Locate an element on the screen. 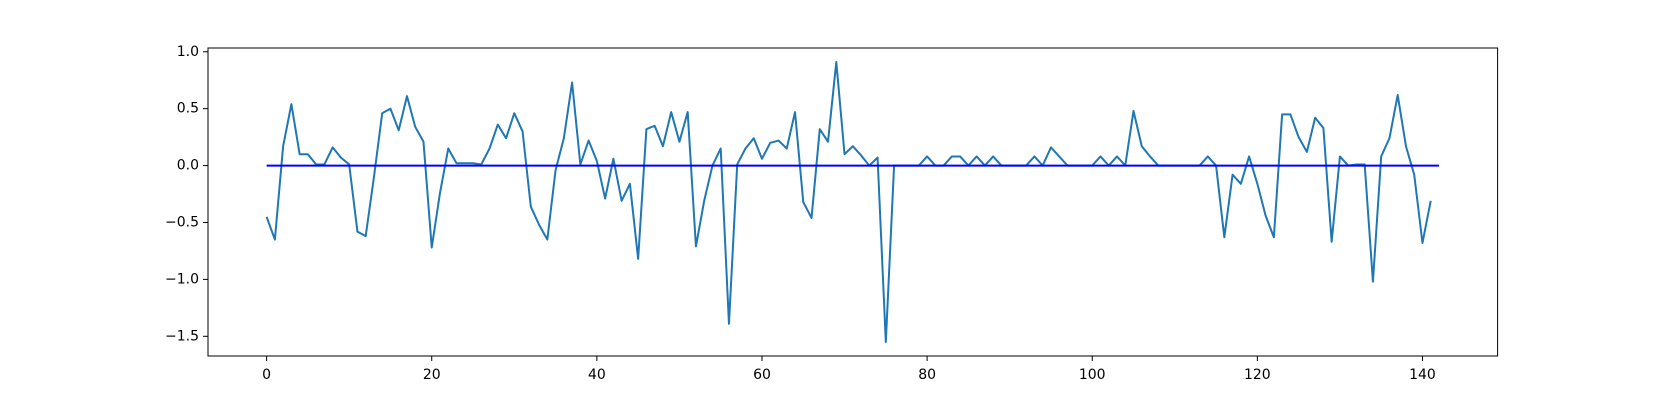 The image size is (1664, 400). x-tick-label: 140 is located at coordinates (1422, 375).